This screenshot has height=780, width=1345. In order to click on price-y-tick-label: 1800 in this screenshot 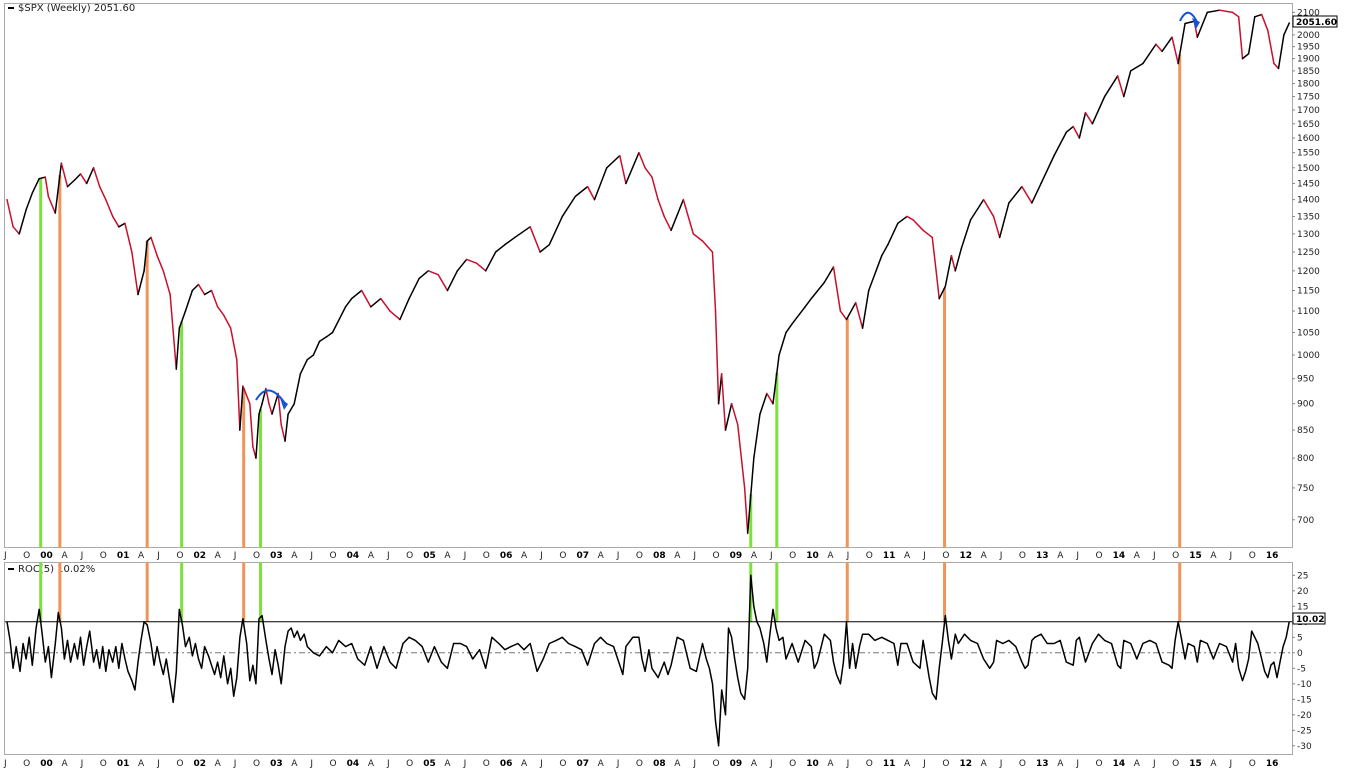, I will do `click(1308, 85)`.